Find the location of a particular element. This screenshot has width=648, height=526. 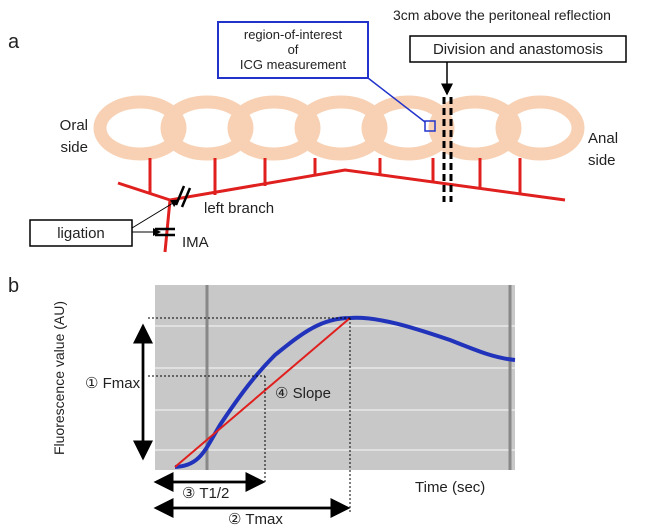

colon is located at coordinates (339, 128).